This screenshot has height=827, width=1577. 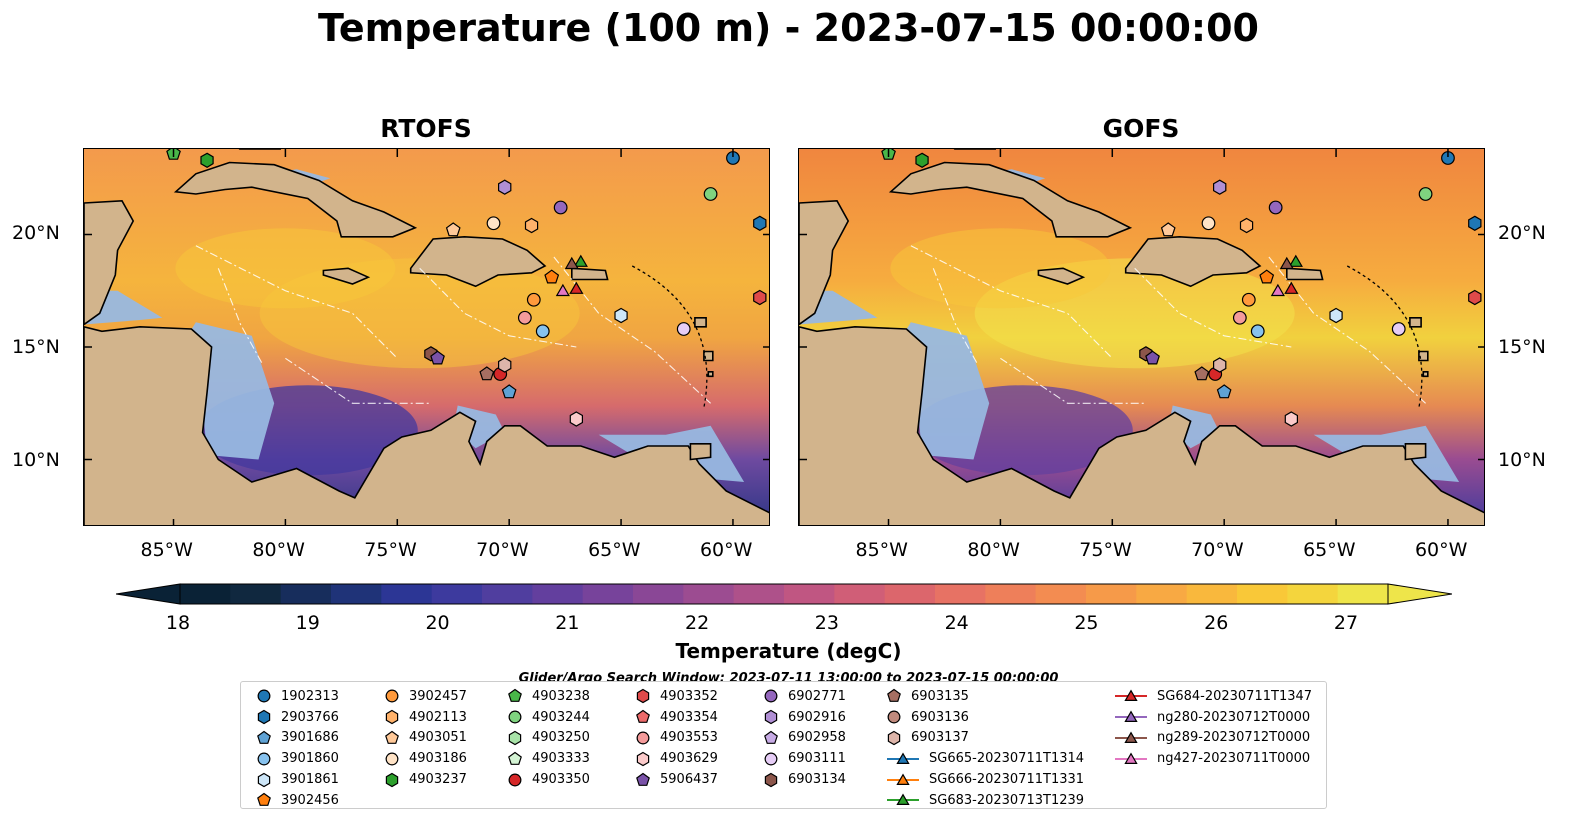 I want to click on legend-item: 4902113, so click(x=425, y=717).